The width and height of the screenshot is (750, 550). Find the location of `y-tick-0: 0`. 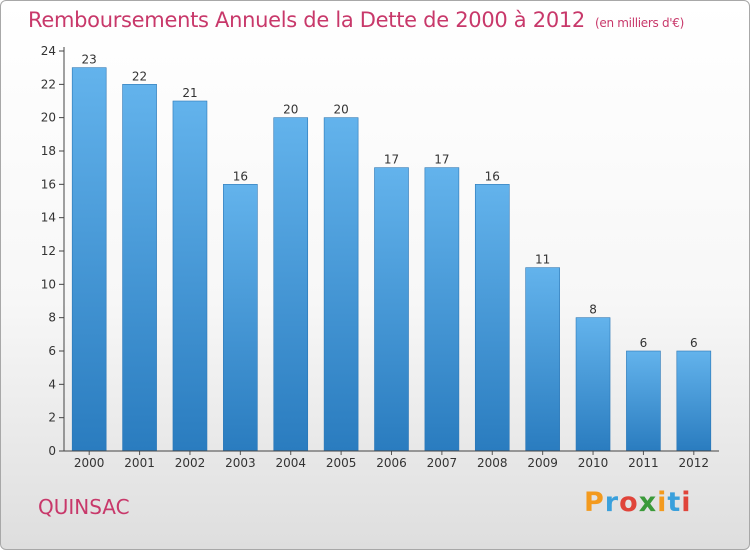

y-tick-0: 0 is located at coordinates (52, 451).